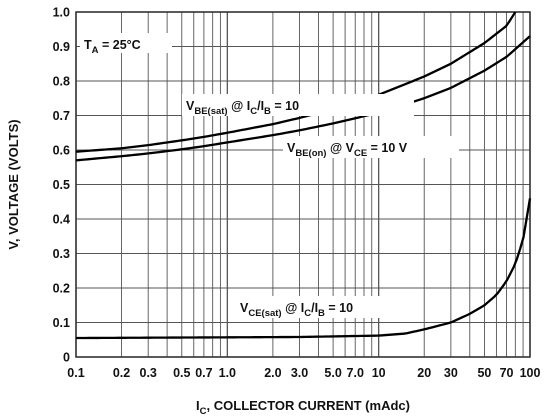 This screenshot has width=551, height=418. Describe the element at coordinates (530, 373) in the screenshot. I see `x-tick-label: 100` at that location.